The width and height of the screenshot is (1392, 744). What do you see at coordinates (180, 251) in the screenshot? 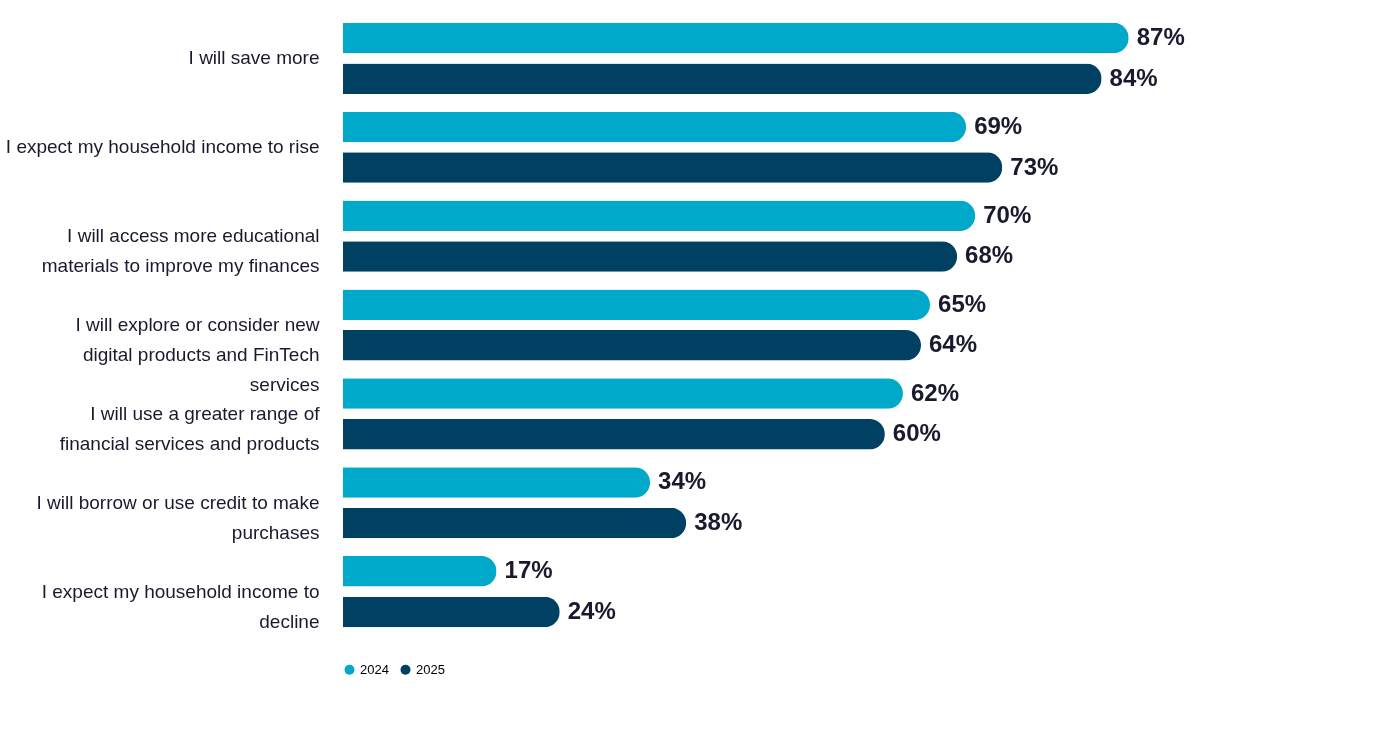
I see `y-tick-label: I will access more educational materials to improve my finances` at bounding box center [180, 251].